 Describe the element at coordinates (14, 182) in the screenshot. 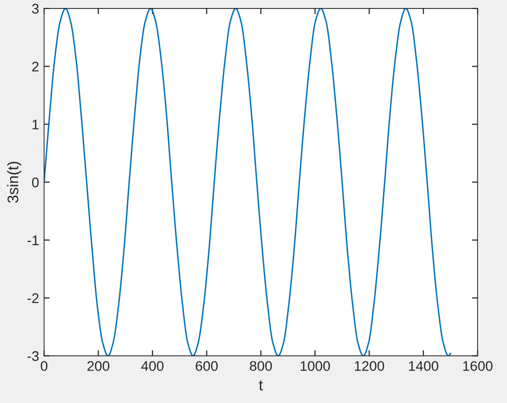

I see `y-axis-title: 3sin(t)` at that location.